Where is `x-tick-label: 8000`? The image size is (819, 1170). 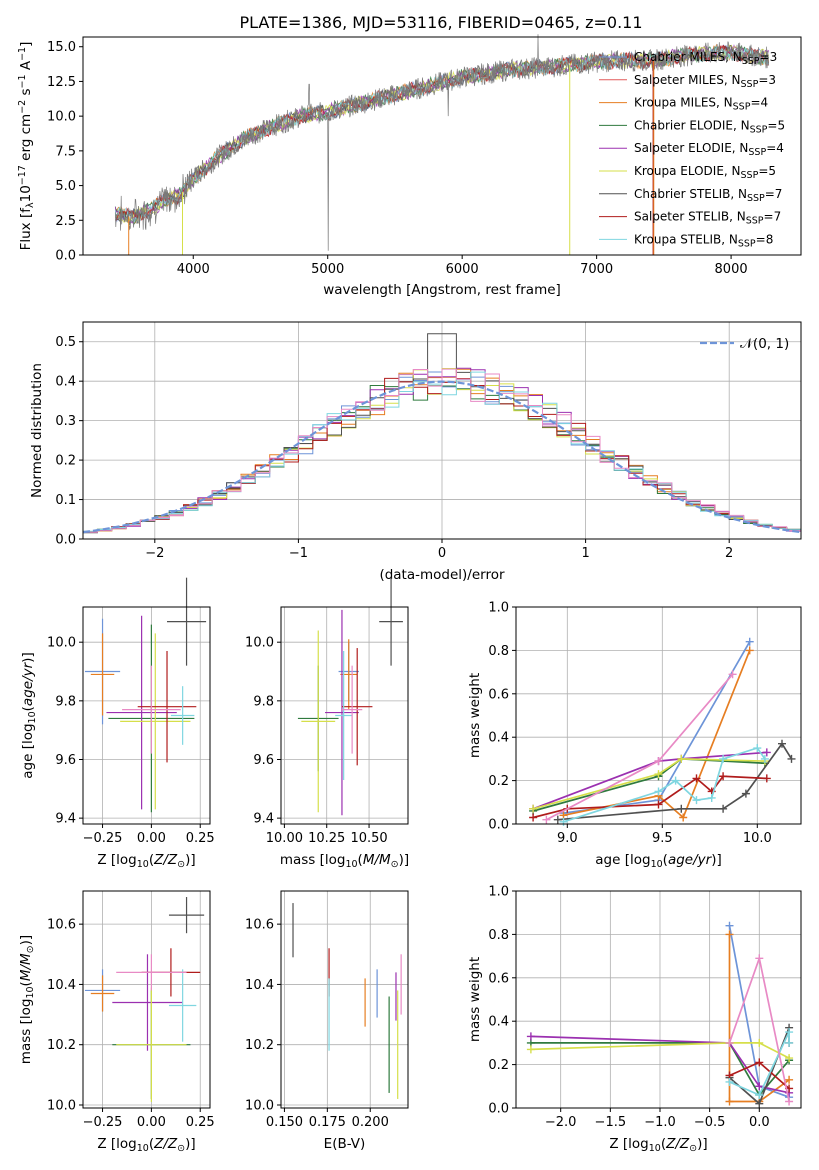 x-tick-label: 8000 is located at coordinates (731, 269).